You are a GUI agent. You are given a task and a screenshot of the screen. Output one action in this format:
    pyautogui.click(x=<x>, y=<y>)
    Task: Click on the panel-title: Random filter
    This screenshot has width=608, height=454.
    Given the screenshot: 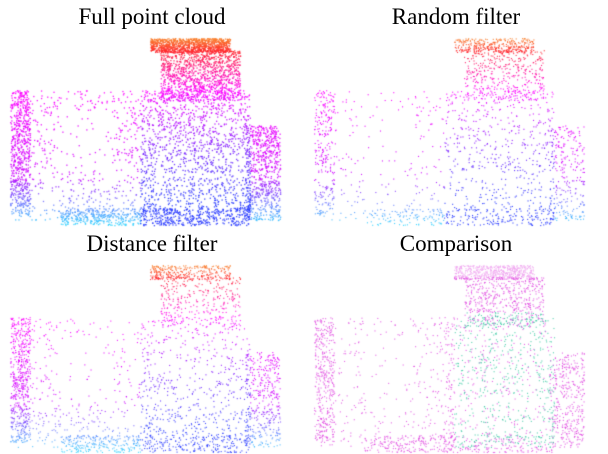 What is the action you would take?
    pyautogui.click(x=456, y=16)
    